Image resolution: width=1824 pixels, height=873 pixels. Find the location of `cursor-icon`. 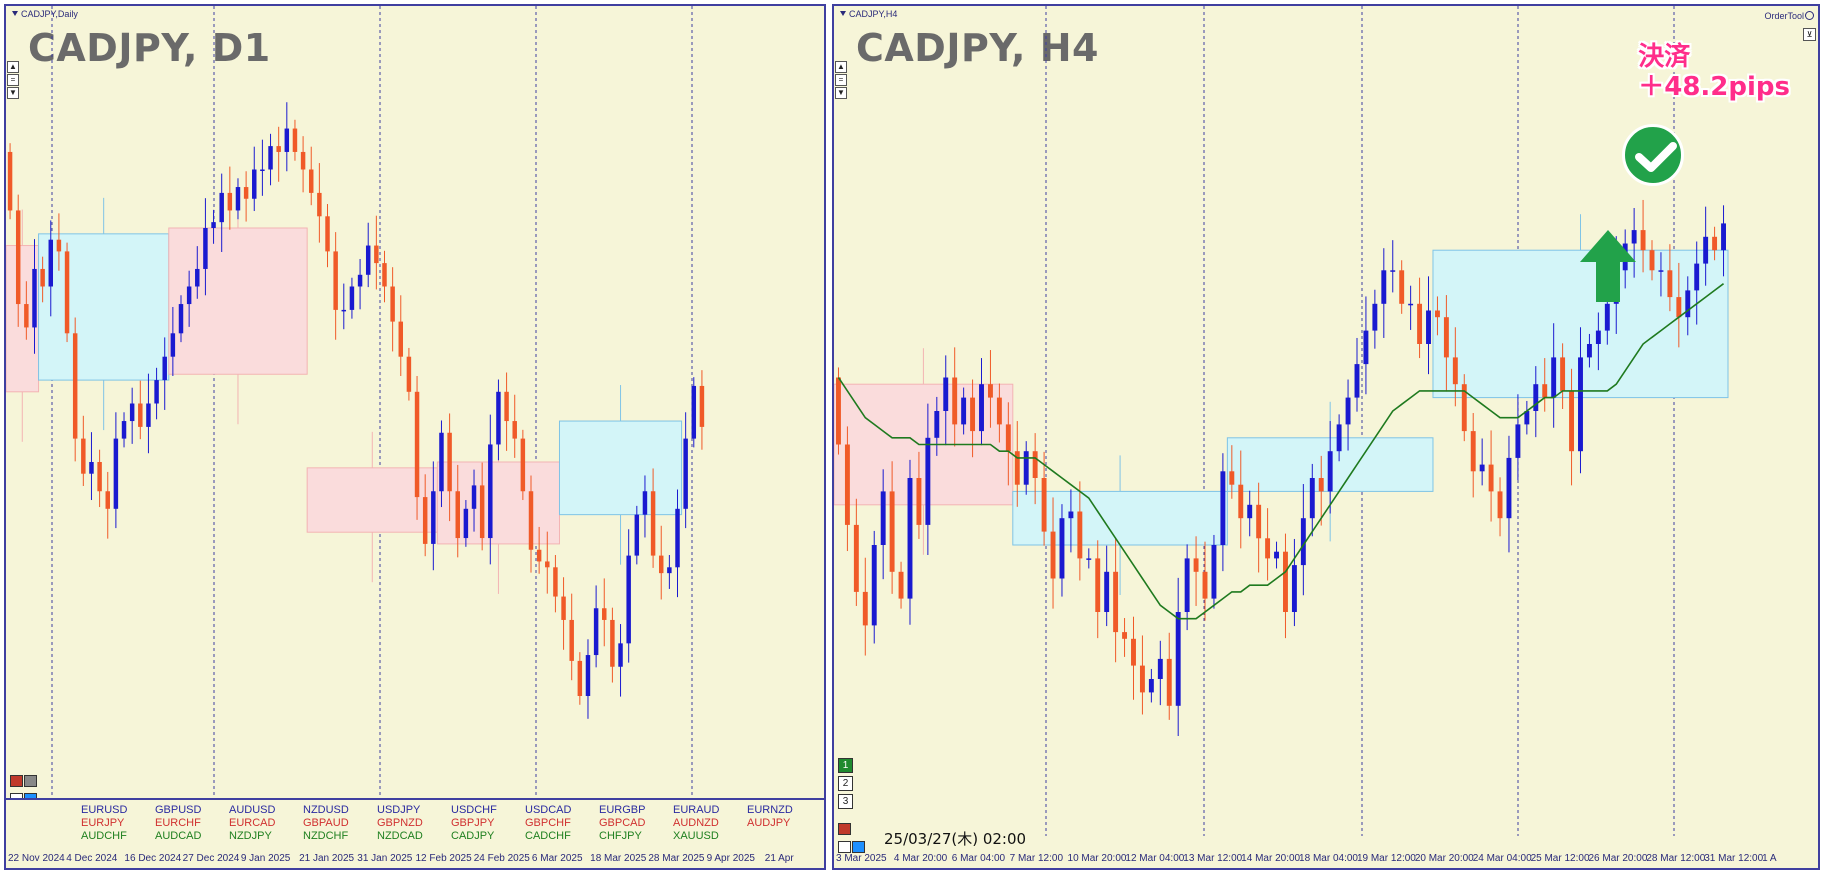

cursor-icon is located at coordinates (844, 847).